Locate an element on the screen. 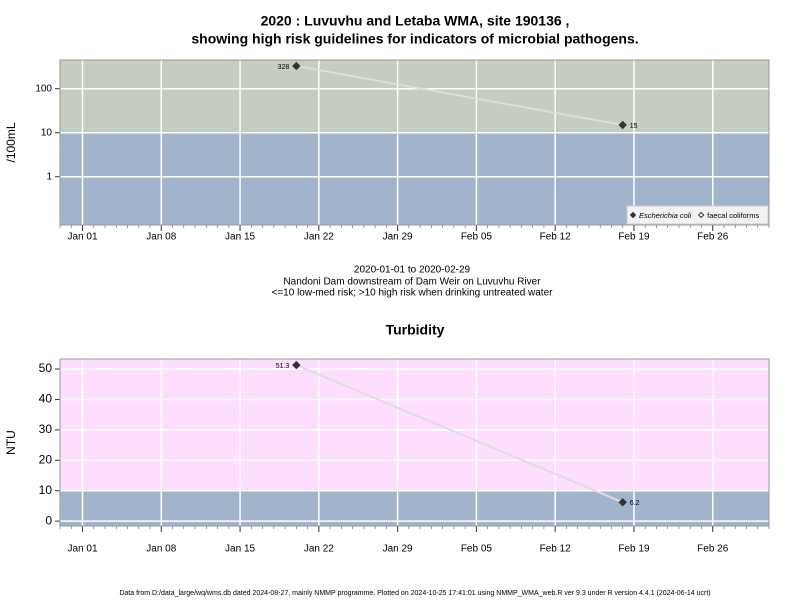  legend-label: faecal coliforms is located at coordinates (733, 215).